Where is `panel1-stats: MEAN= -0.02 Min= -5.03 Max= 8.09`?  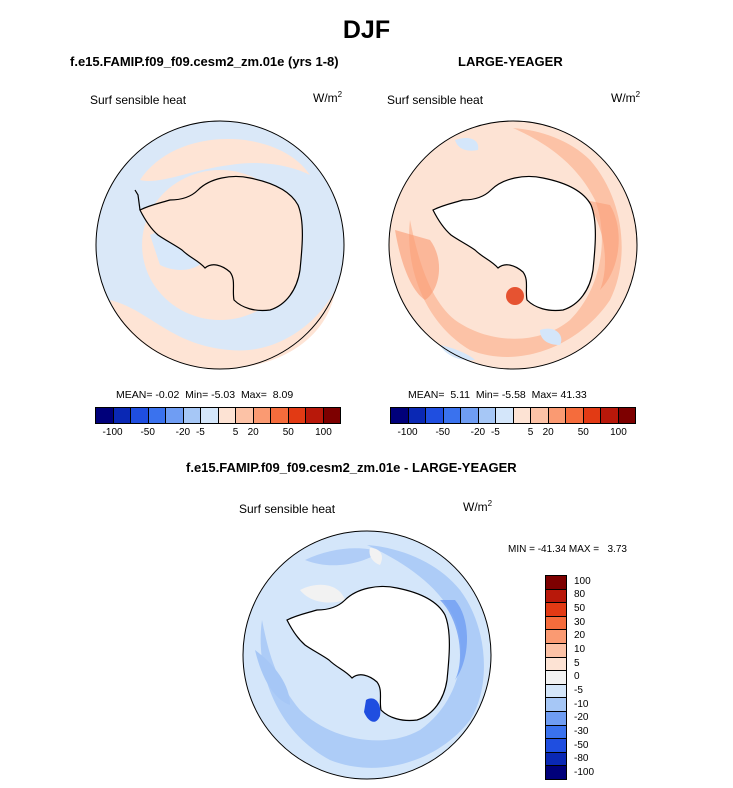
panel1-stats: MEAN= -0.02 Min= -5.03 Max= 8.09 is located at coordinates (205, 395).